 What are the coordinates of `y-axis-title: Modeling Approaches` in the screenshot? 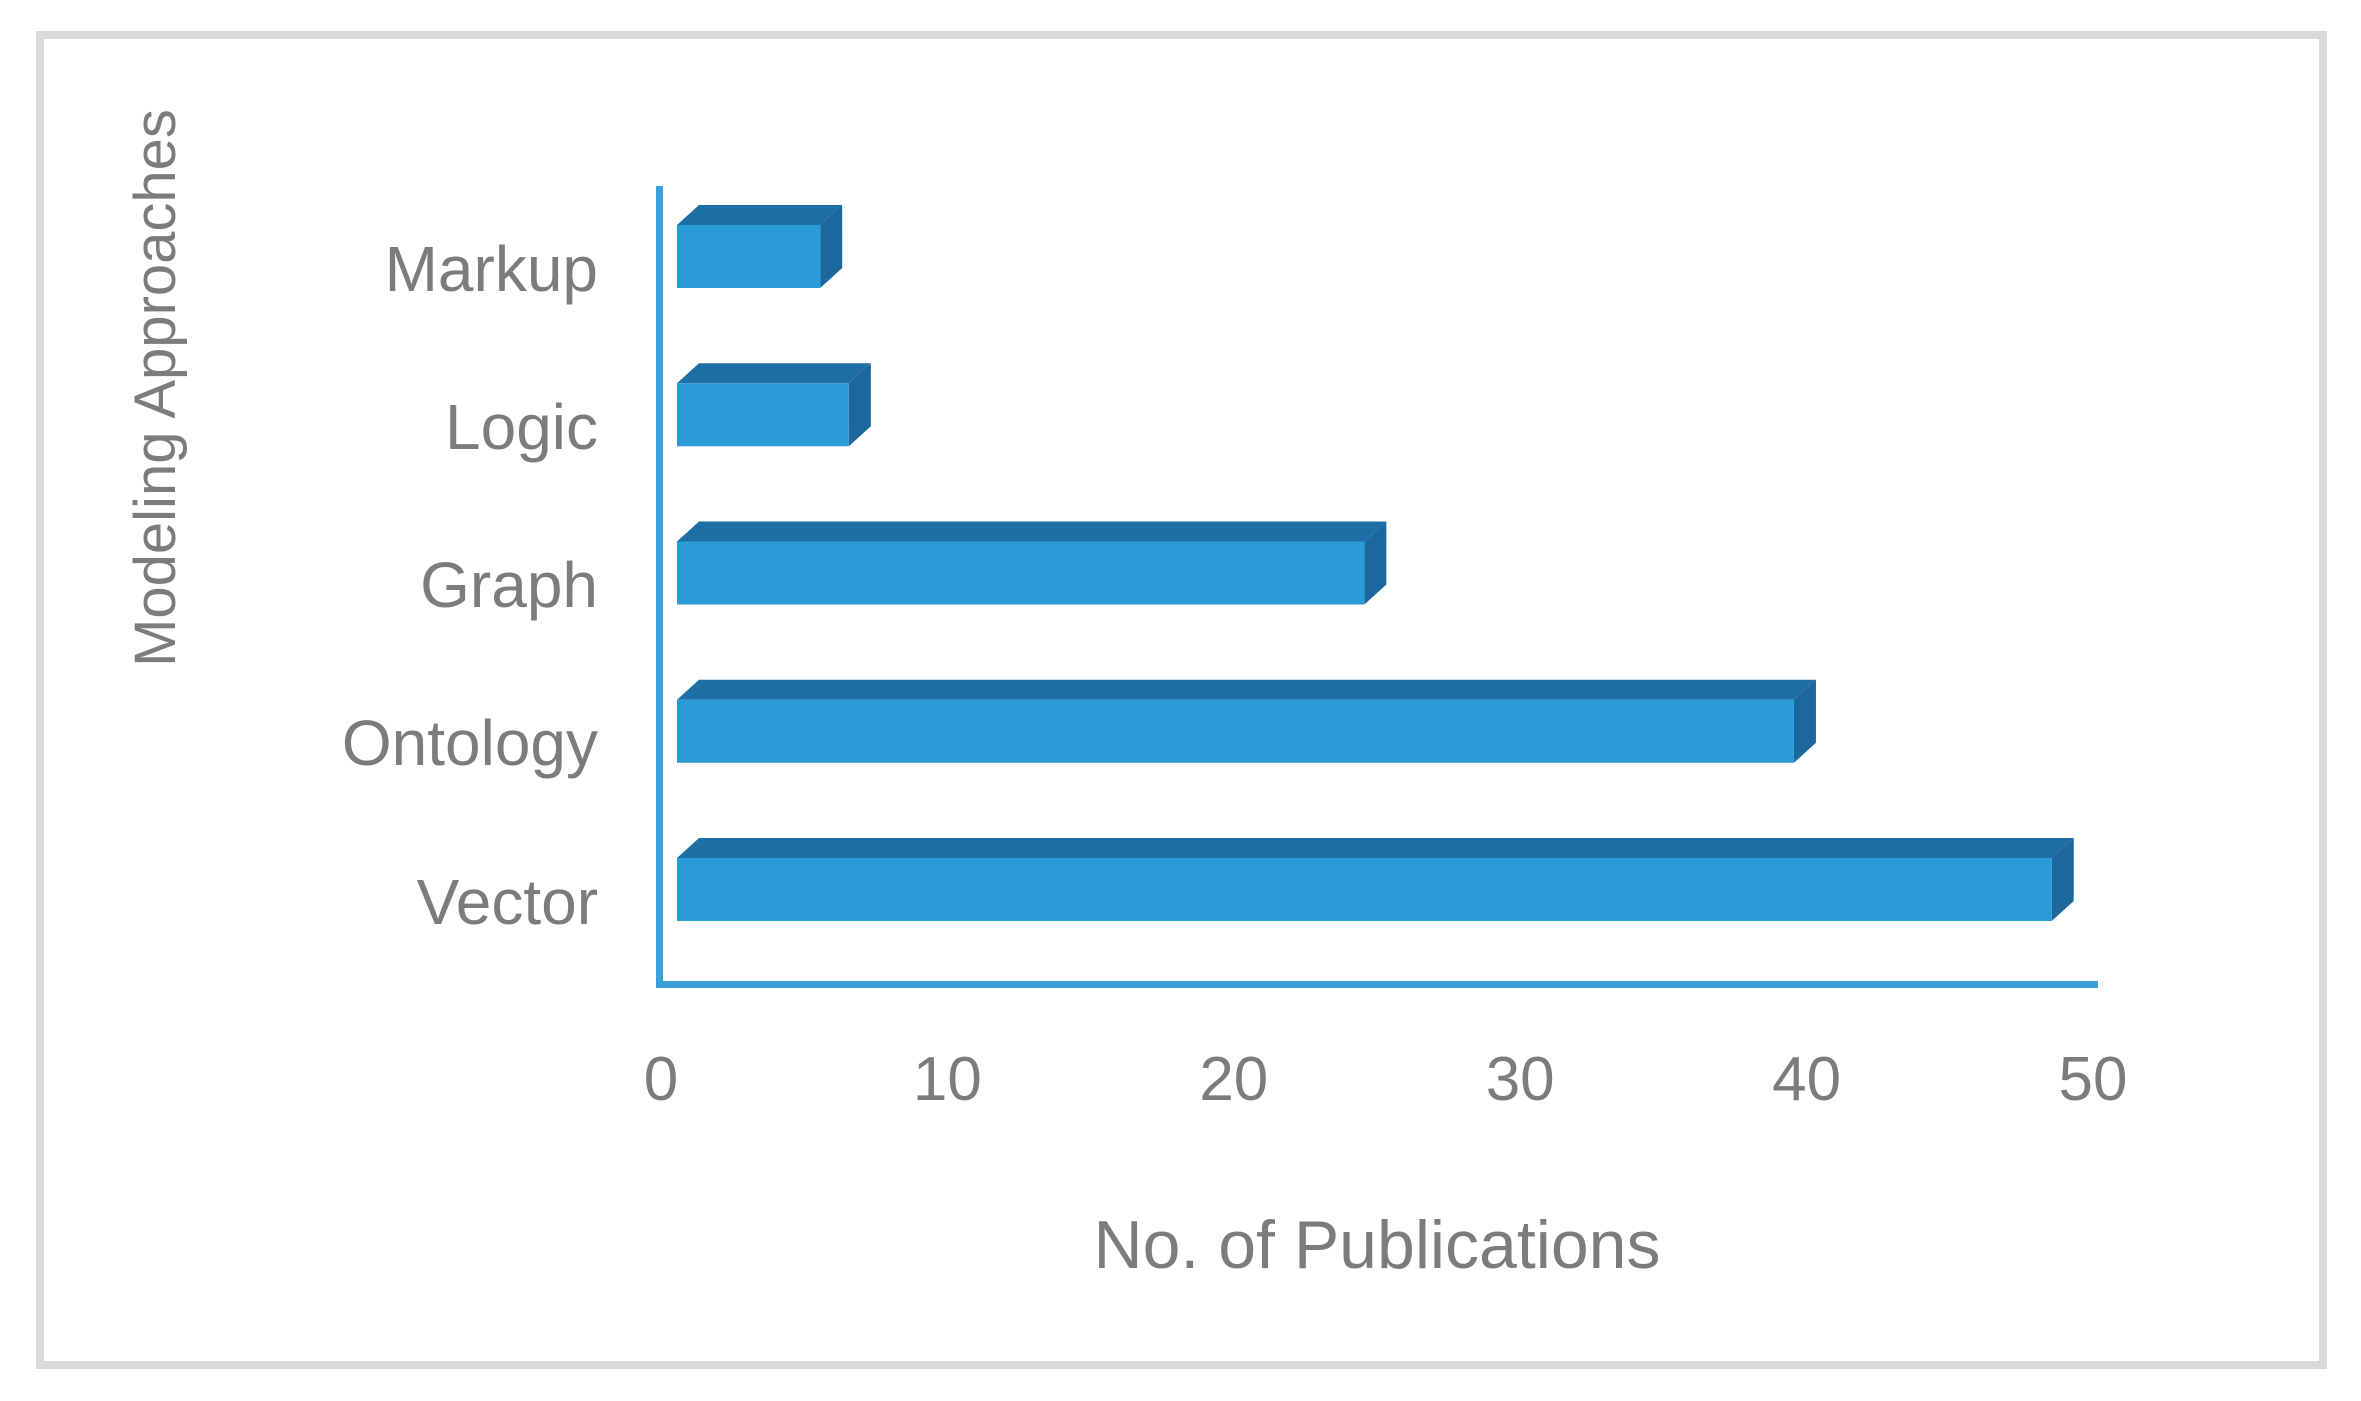 It's located at (155, 388).